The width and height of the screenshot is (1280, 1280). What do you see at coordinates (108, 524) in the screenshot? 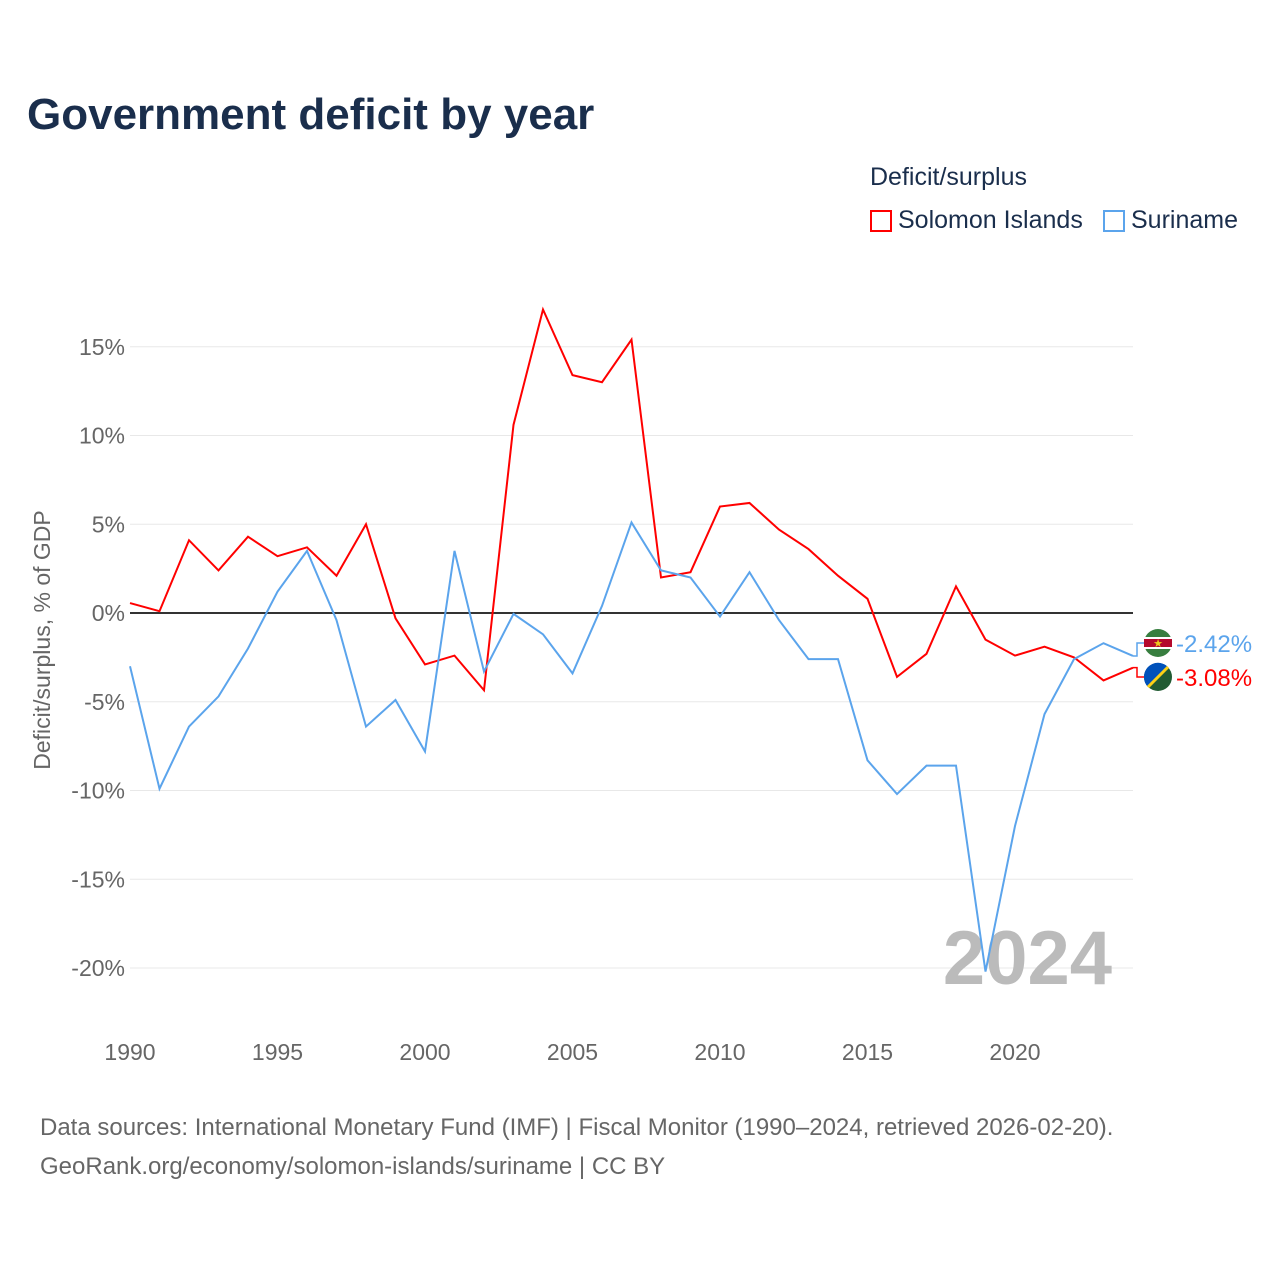
I see `y-tick-label: 5%` at bounding box center [108, 524].